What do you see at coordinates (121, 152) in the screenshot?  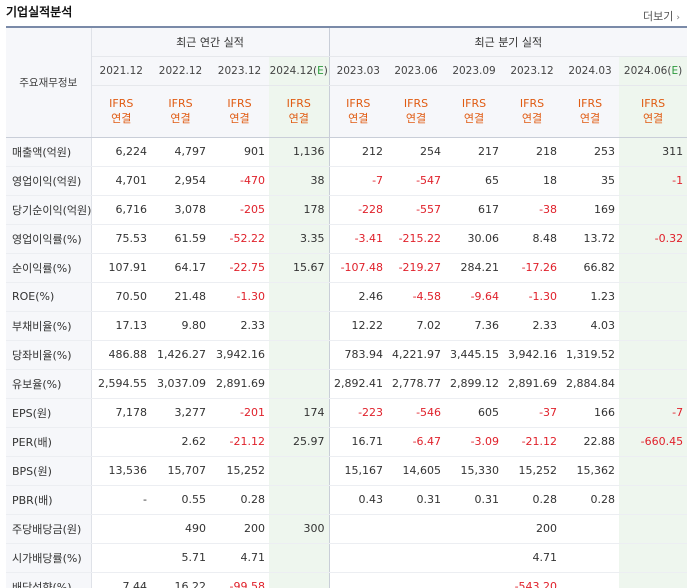 I see `table-cell: 6,224` at bounding box center [121, 152].